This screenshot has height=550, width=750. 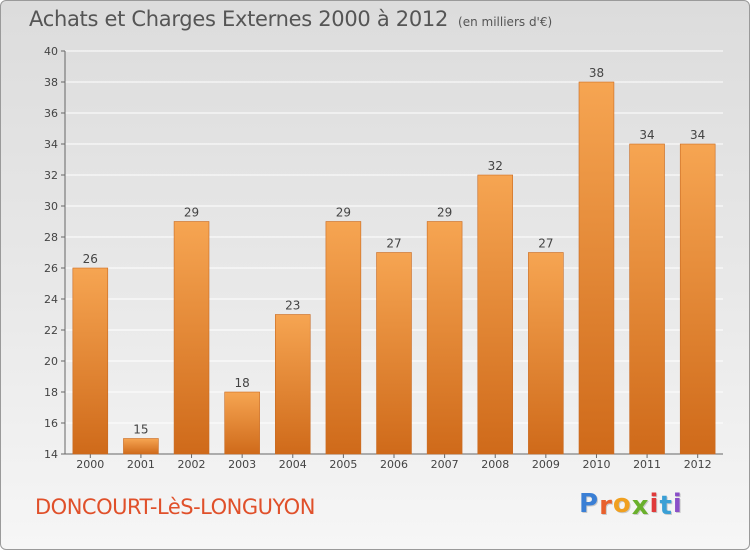 What do you see at coordinates (666, 506) in the screenshot?
I see `logo-letter: t` at bounding box center [666, 506].